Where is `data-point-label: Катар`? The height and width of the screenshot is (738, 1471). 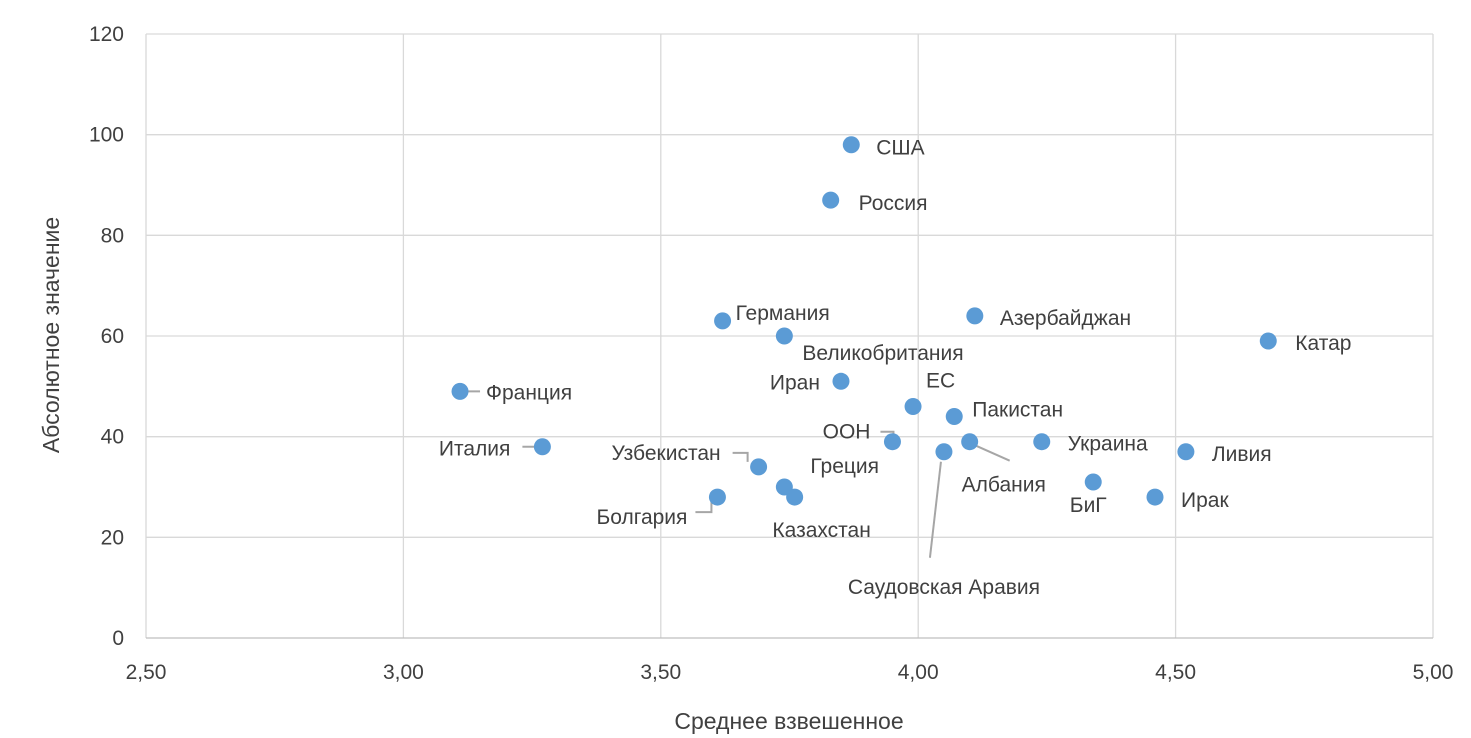
data-point-label: Катар is located at coordinates (1323, 343).